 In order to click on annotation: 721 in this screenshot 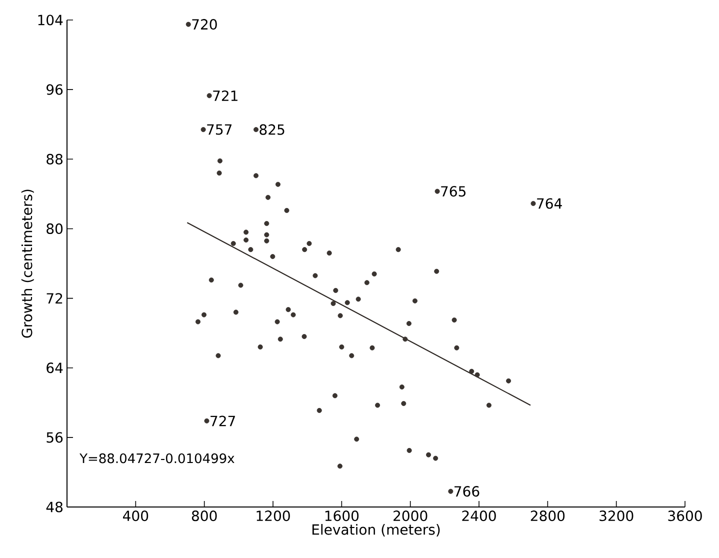, I will do `click(225, 95)`.